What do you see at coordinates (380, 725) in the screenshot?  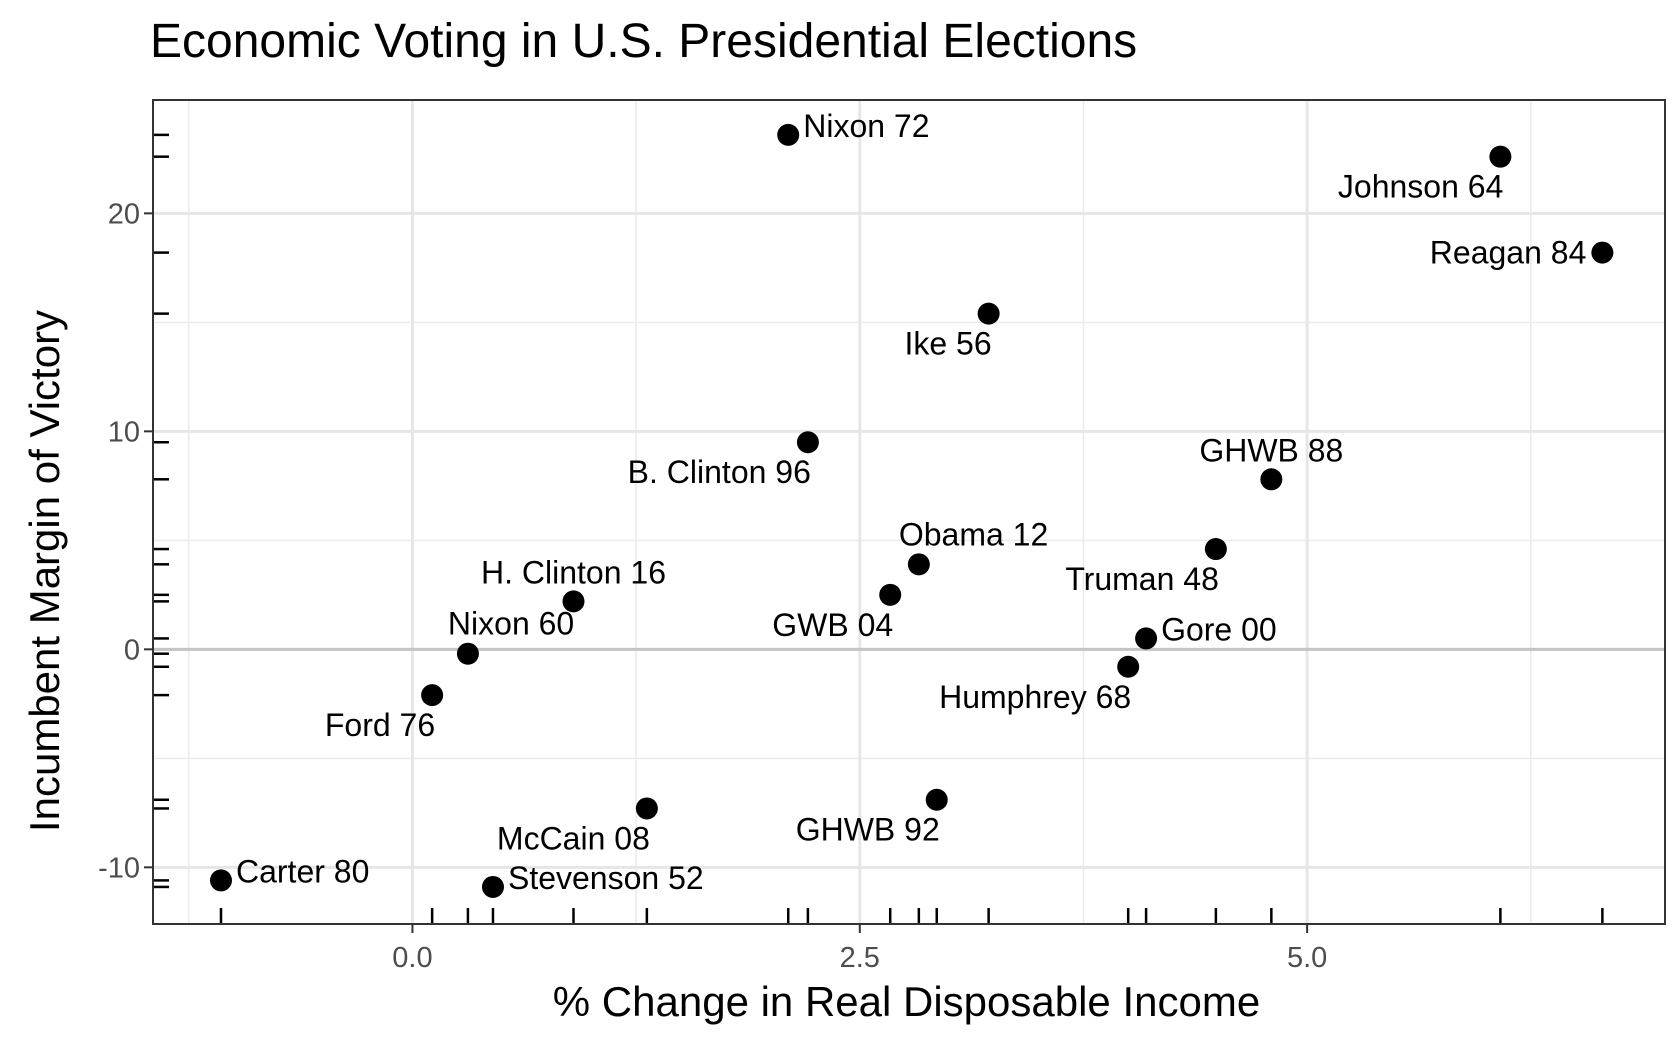 I see `point-label: Ford 76` at bounding box center [380, 725].